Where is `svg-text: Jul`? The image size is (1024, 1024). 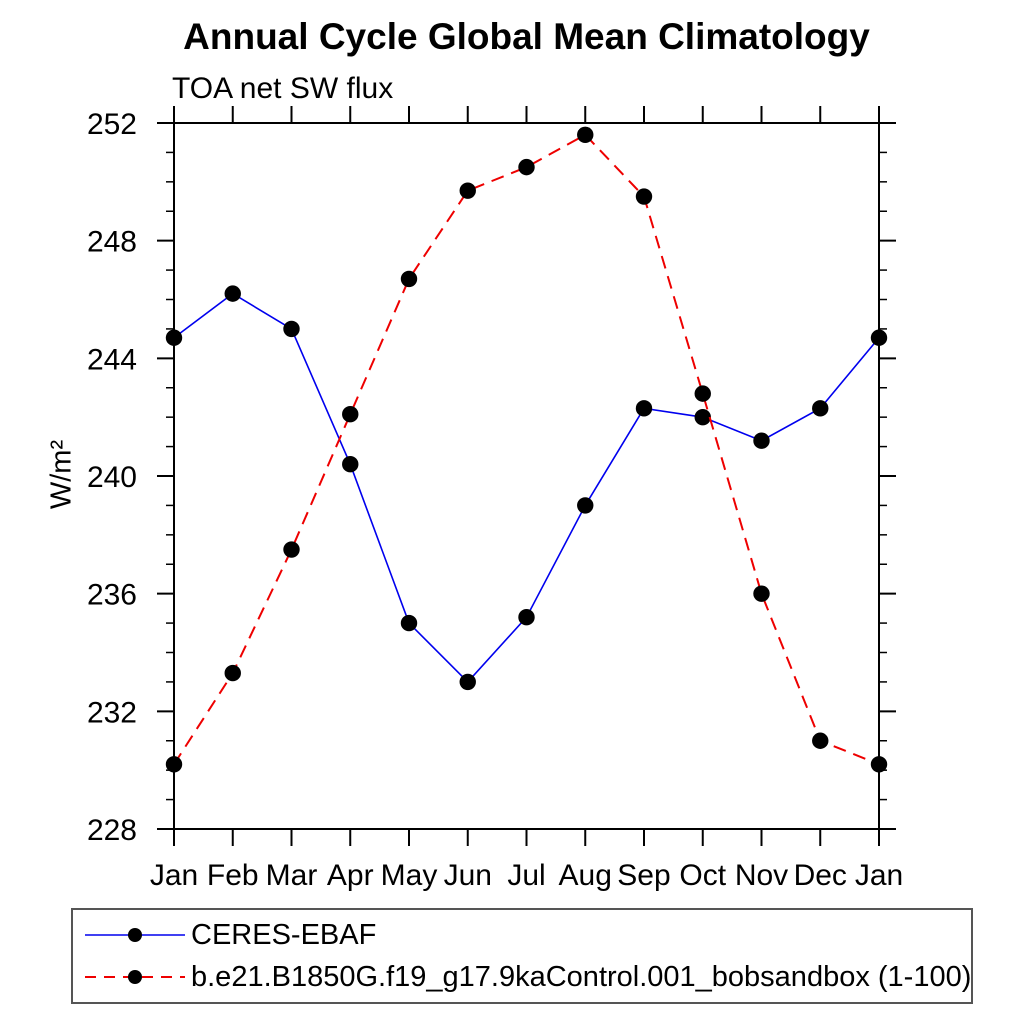 svg-text: Jul is located at coordinates (526, 875).